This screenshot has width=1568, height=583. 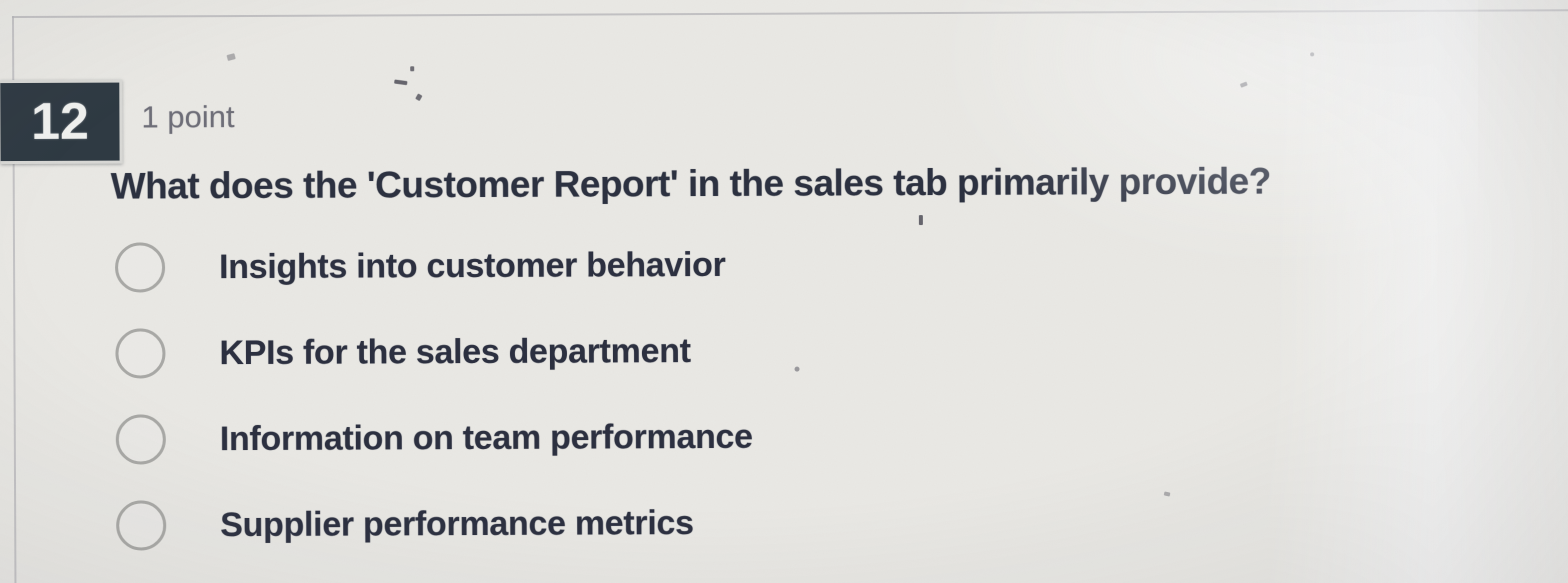 I want to click on question-number: 12, so click(x=59, y=121).